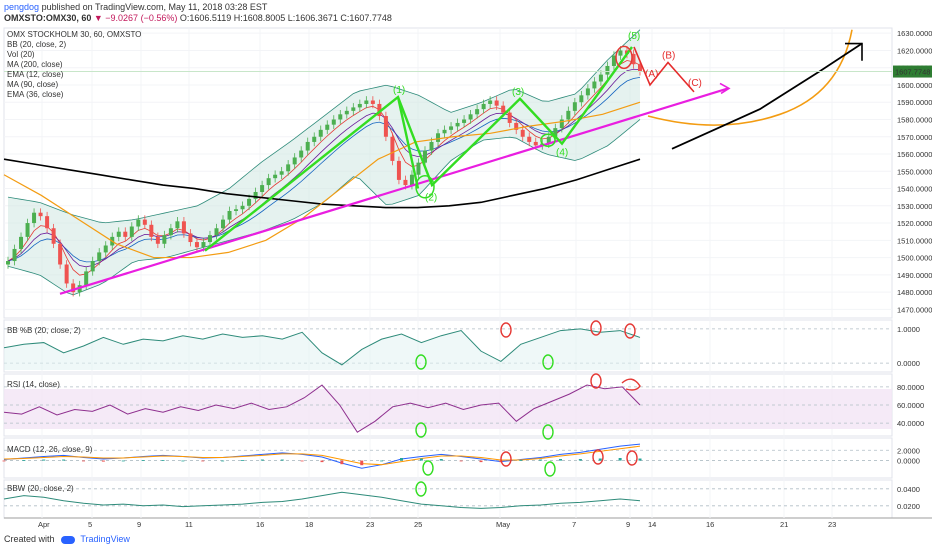 This screenshot has width=932, height=550. I want to click on time-tick-label: 7, so click(574, 524).